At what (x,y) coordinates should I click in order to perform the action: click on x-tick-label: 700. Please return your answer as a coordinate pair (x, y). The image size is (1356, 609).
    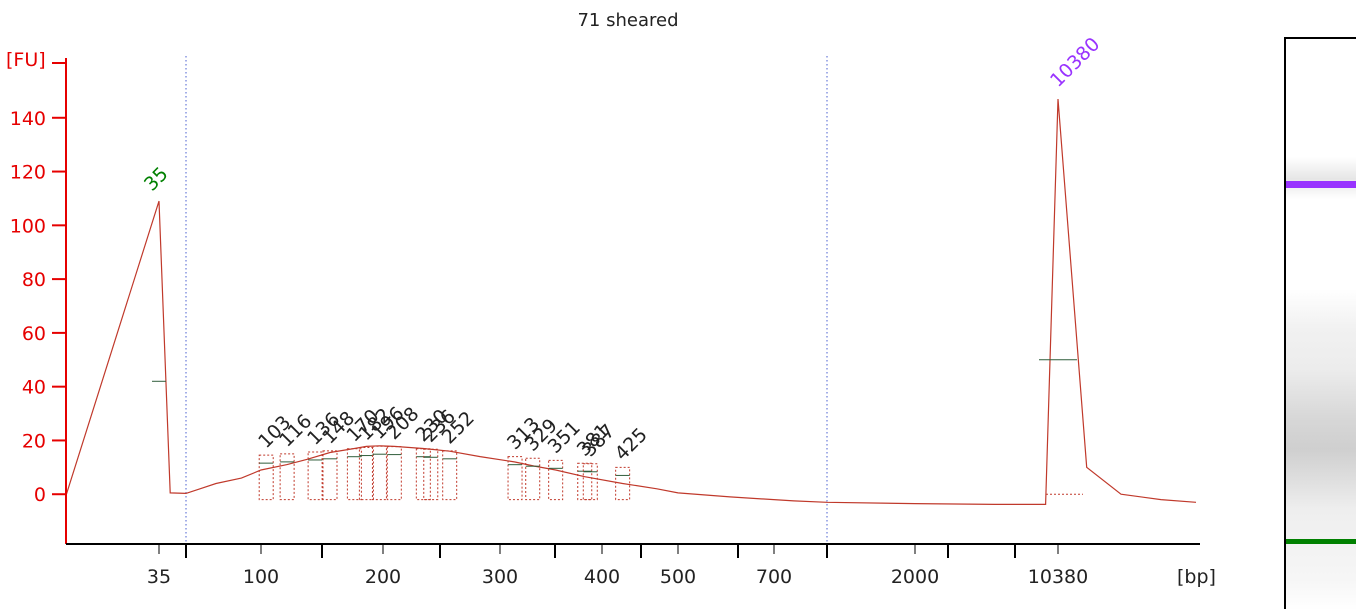
    Looking at the image, I should click on (774, 577).